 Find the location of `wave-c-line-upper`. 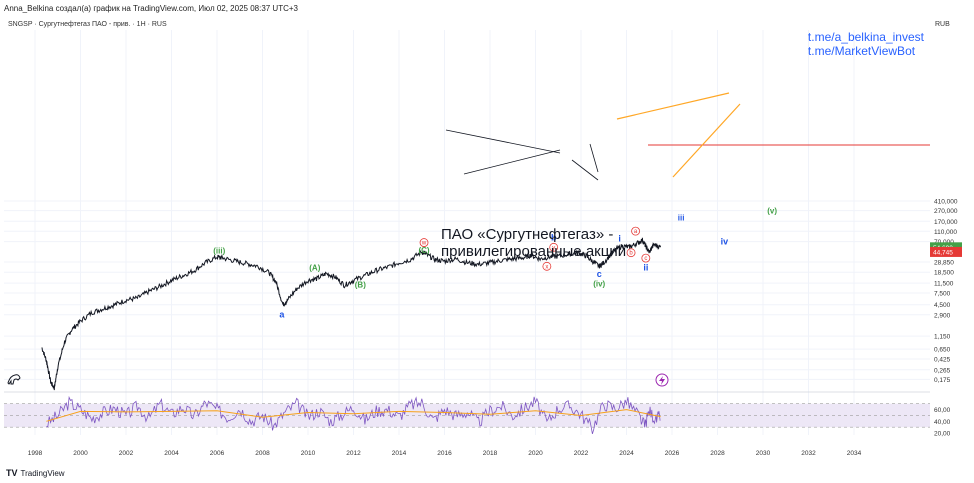

wave-c-line-upper is located at coordinates (585, 170).